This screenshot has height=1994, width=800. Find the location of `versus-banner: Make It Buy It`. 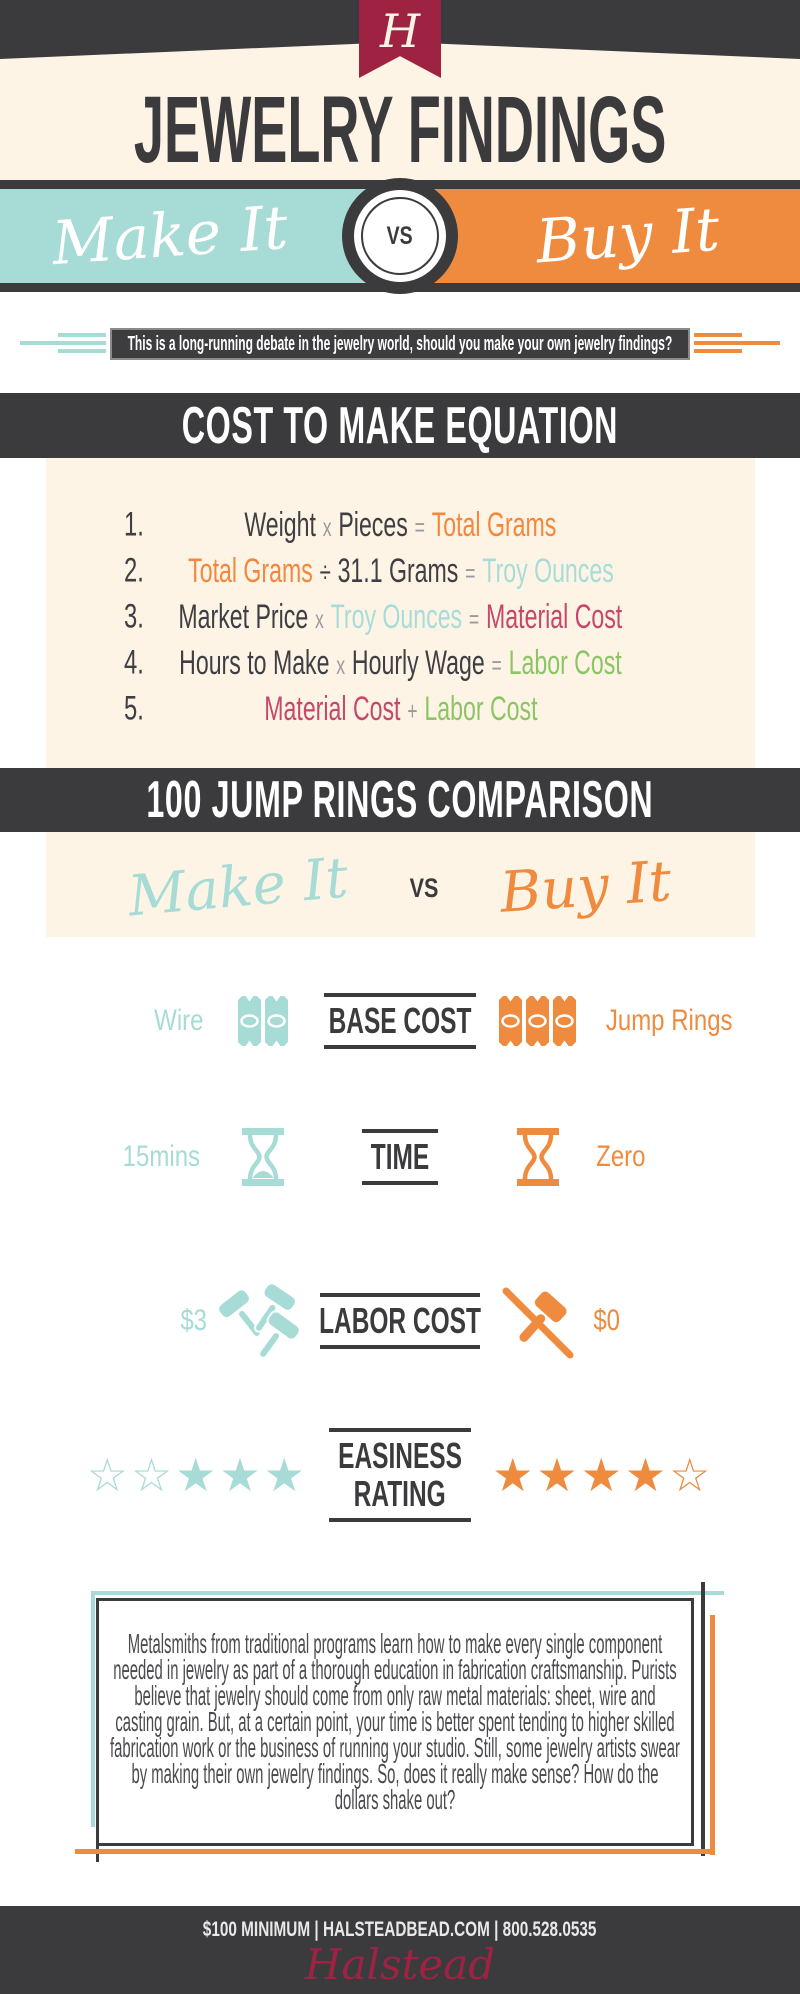

versus-banner: Make It Buy It is located at coordinates (400, 236).